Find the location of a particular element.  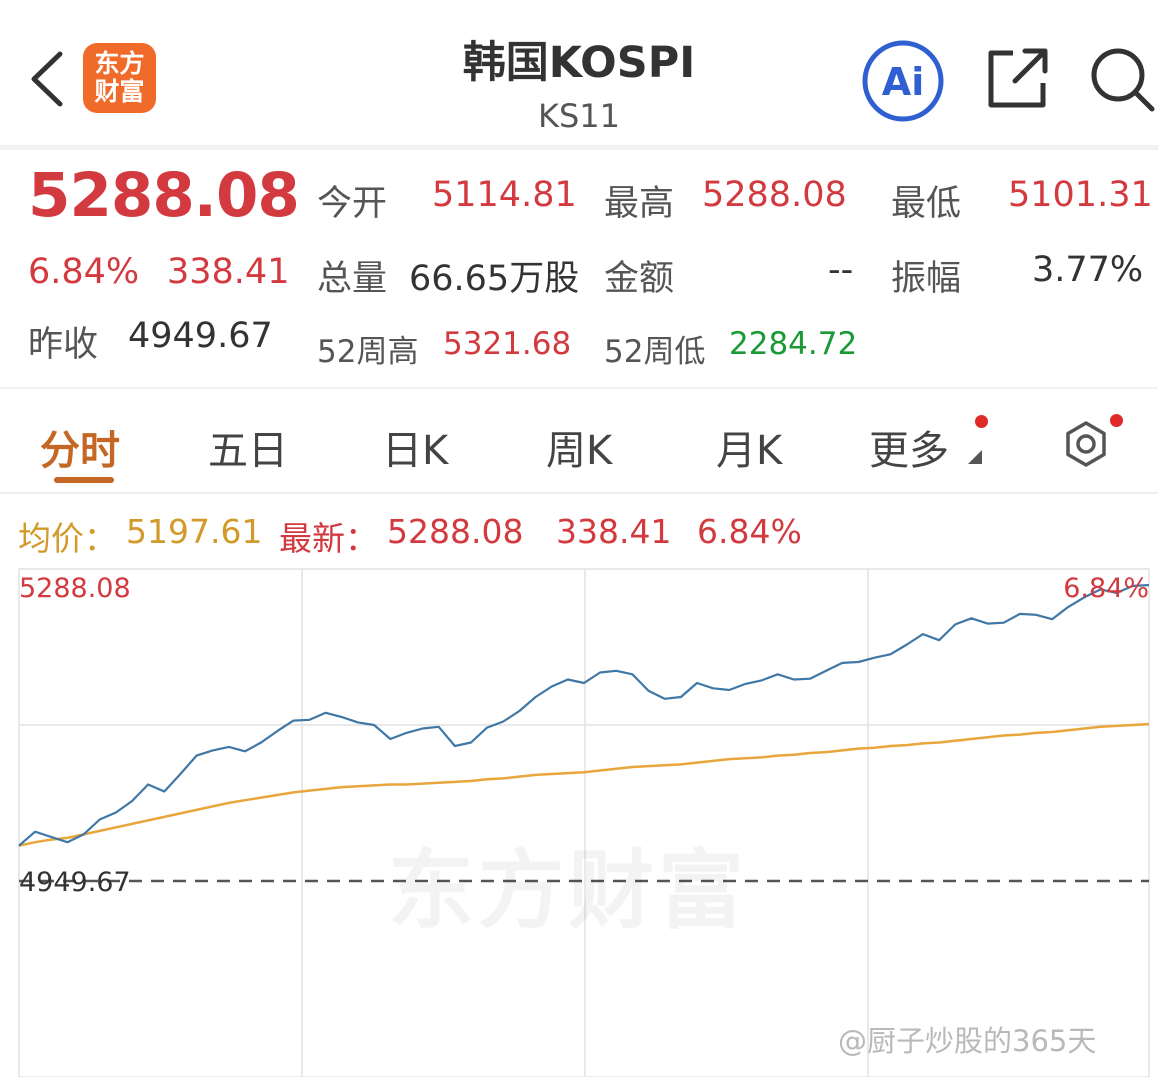

prev-close-value: 4949.67 is located at coordinates (200, 336).